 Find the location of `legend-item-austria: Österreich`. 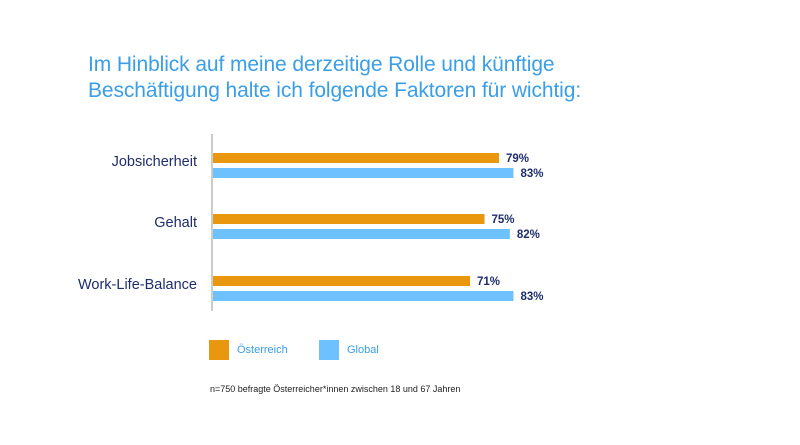

legend-item-austria: Österreich is located at coordinates (248, 350).